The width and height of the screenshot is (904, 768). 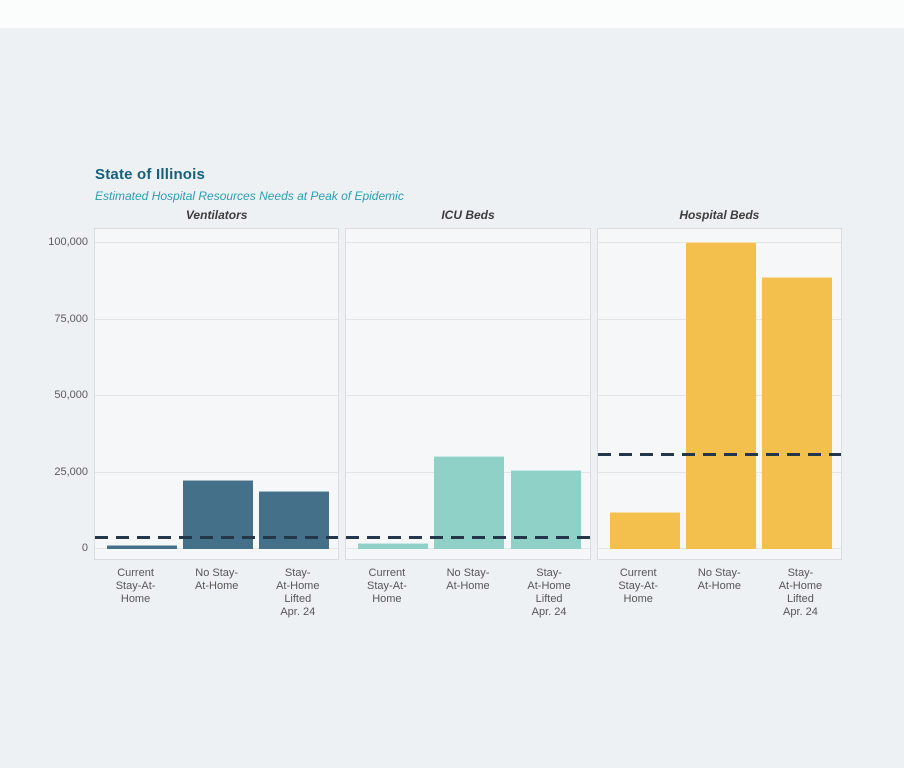 What do you see at coordinates (452, 14) in the screenshot?
I see `top-strip` at bounding box center [452, 14].